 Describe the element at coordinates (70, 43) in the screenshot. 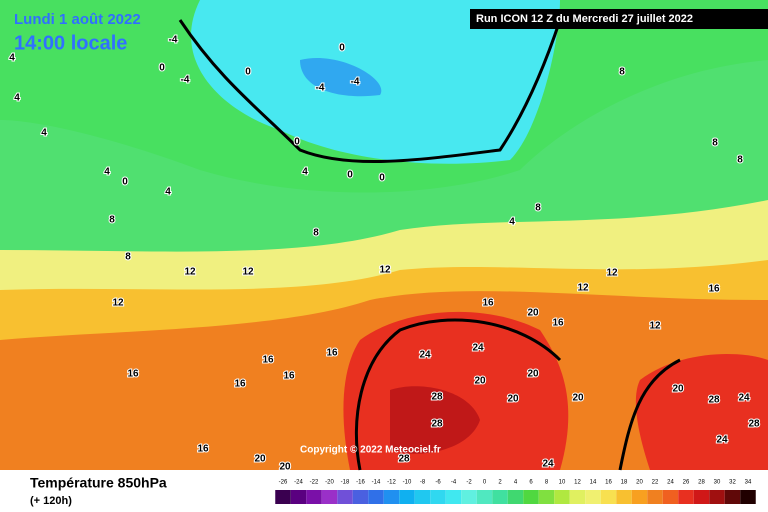

I see `time-text: 14:00 locale` at that location.